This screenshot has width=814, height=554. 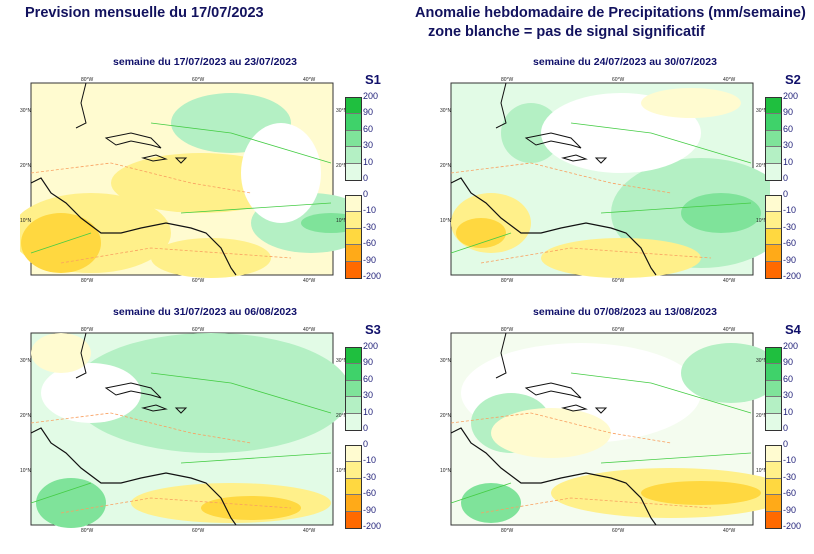 I want to click on colorbar-label: 30, so click(x=788, y=145).